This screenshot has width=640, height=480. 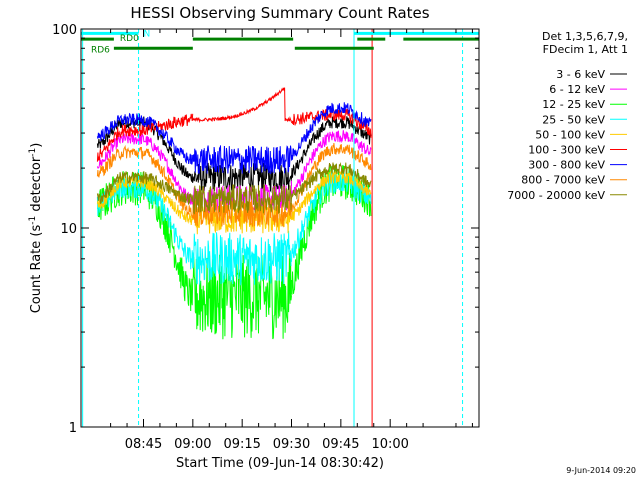 What do you see at coordinates (573, 104) in the screenshot?
I see `legend-label-2: 12 - 25 keV` at bounding box center [573, 104].